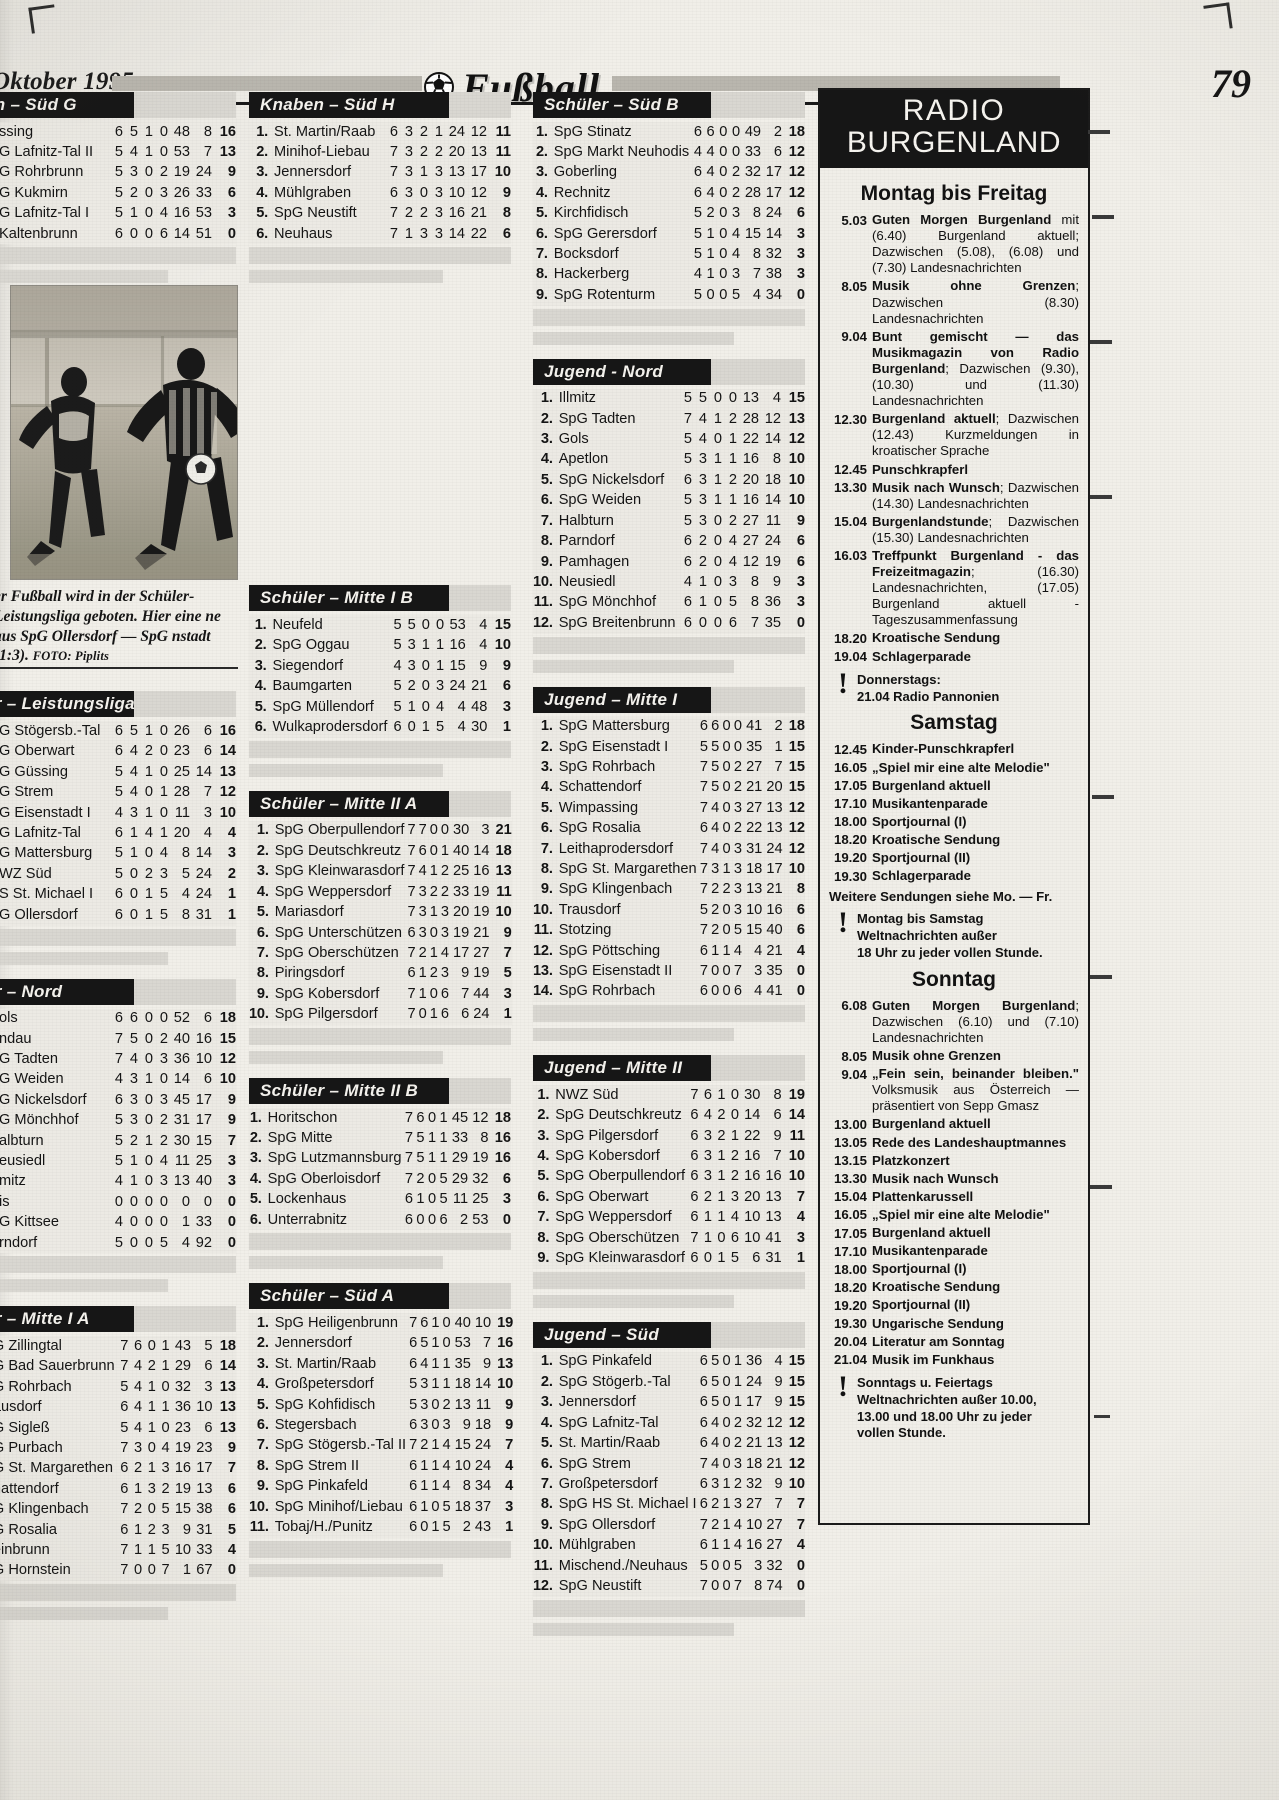 The height and width of the screenshot is (1800, 1279). I want to click on team-name-cell: SpG Unterschützen, so click(338, 932).